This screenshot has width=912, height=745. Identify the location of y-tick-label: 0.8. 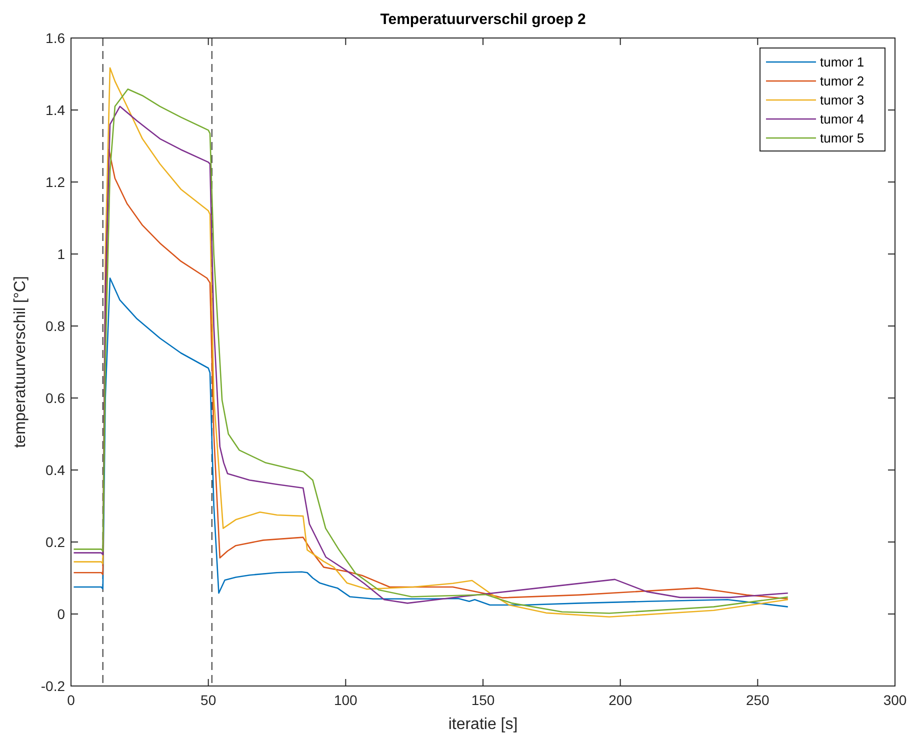
(56, 326).